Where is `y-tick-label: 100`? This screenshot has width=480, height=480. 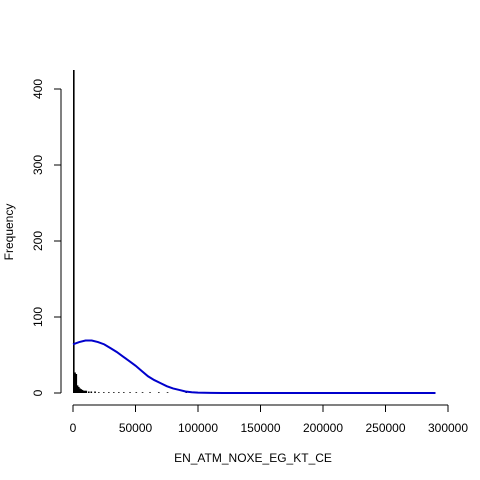 y-tick-label: 100 is located at coordinates (38, 317).